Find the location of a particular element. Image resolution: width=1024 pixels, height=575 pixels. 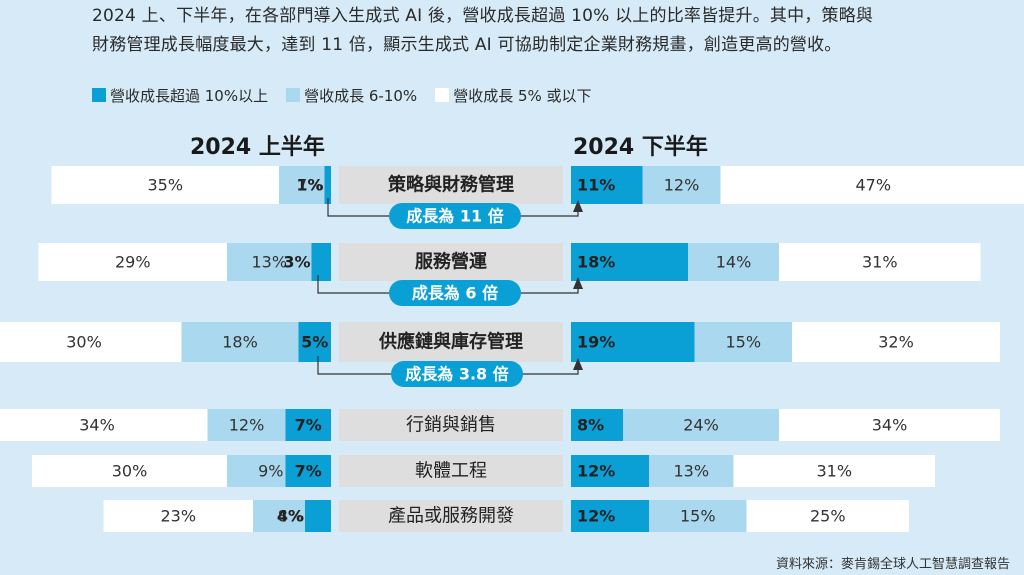

label-h1-low-6: 23% is located at coordinates (178, 516).